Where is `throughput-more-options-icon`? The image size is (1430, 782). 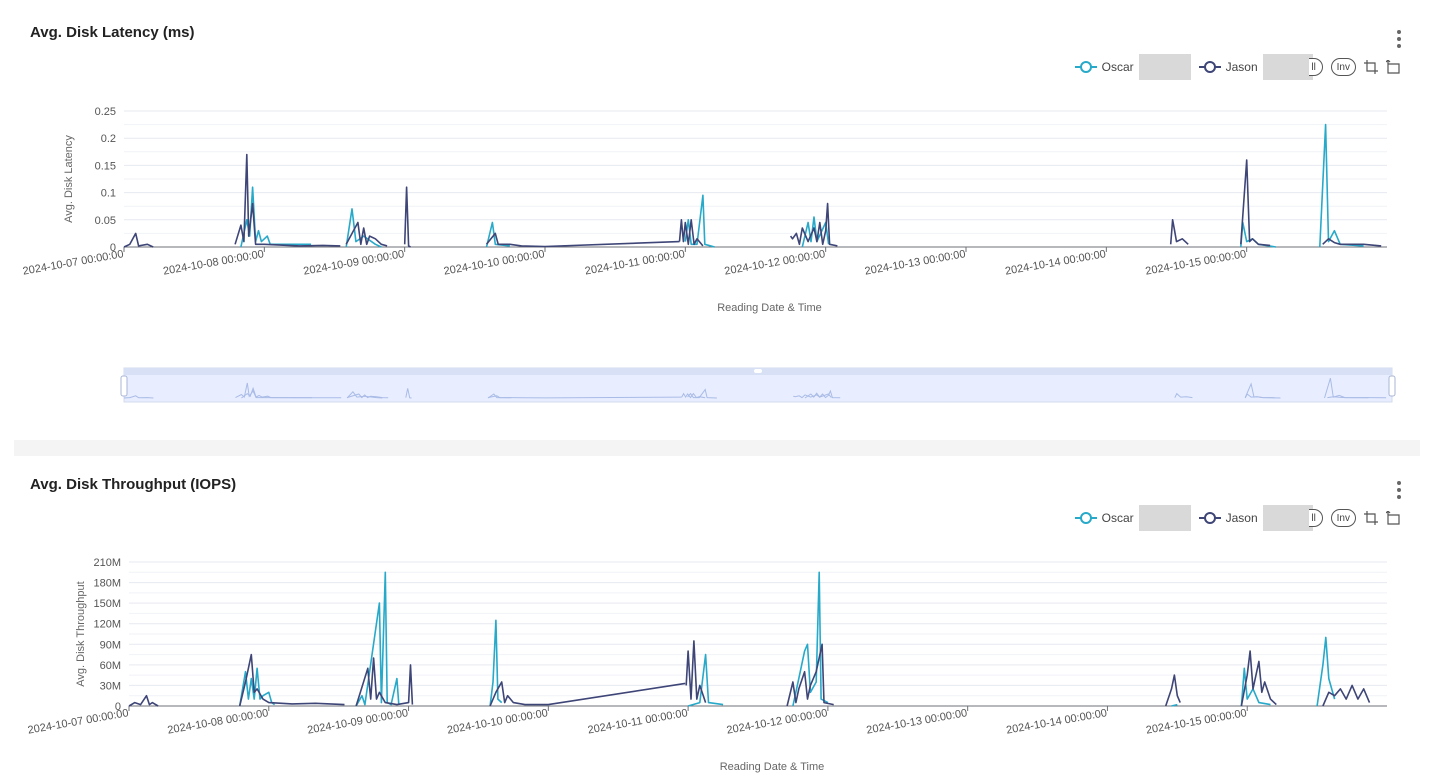
throughput-more-options-icon is located at coordinates (1399, 490).